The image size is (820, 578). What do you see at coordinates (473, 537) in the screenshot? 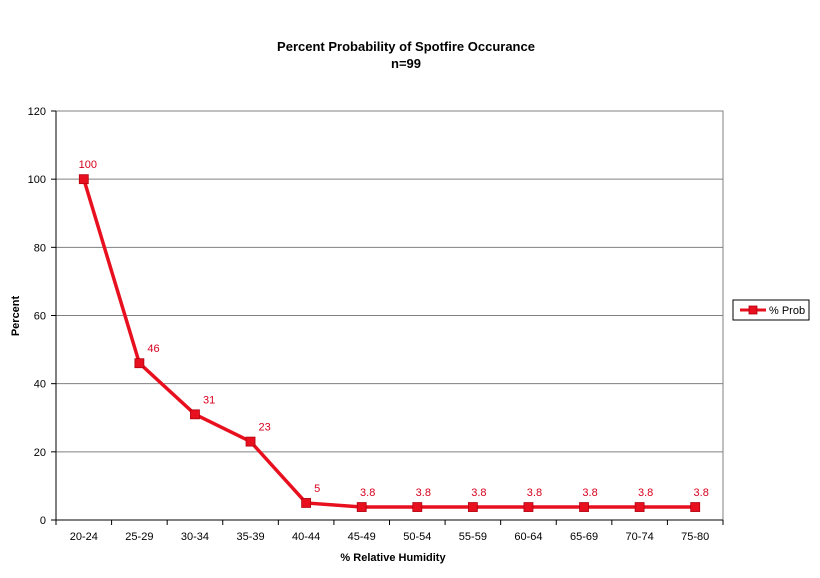
I see `x-tick-label: 55-59` at bounding box center [473, 537].